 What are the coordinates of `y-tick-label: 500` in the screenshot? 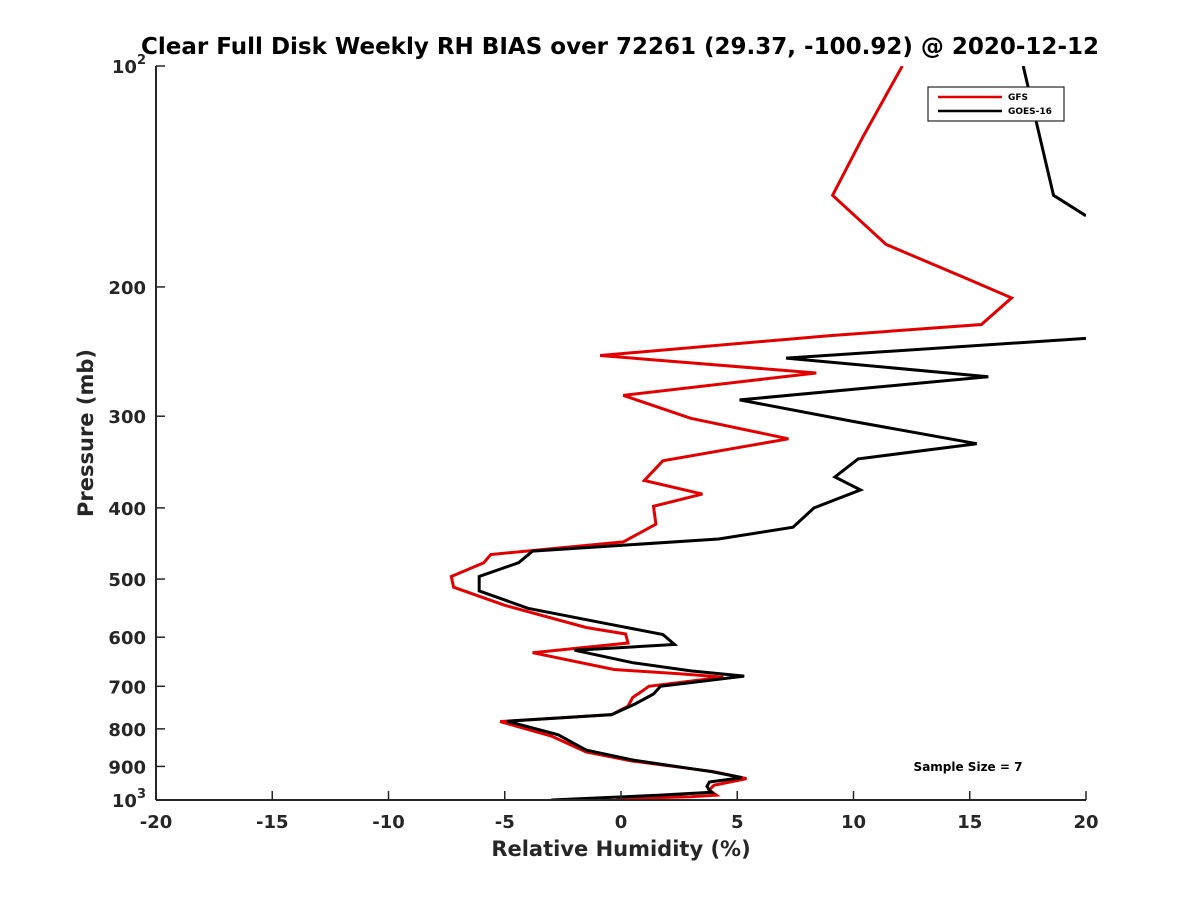 It's located at (127, 580).